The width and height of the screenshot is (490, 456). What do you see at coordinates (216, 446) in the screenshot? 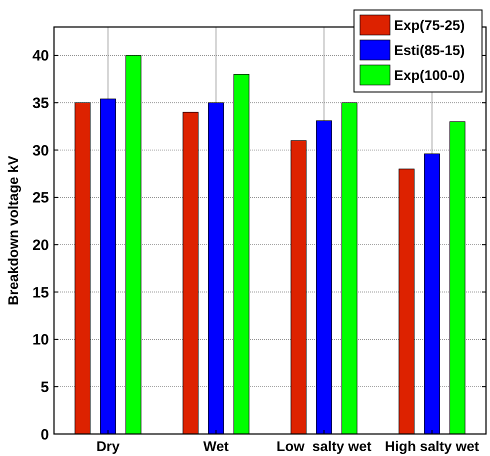
I see `x-tick-label: Wet` at bounding box center [216, 446].